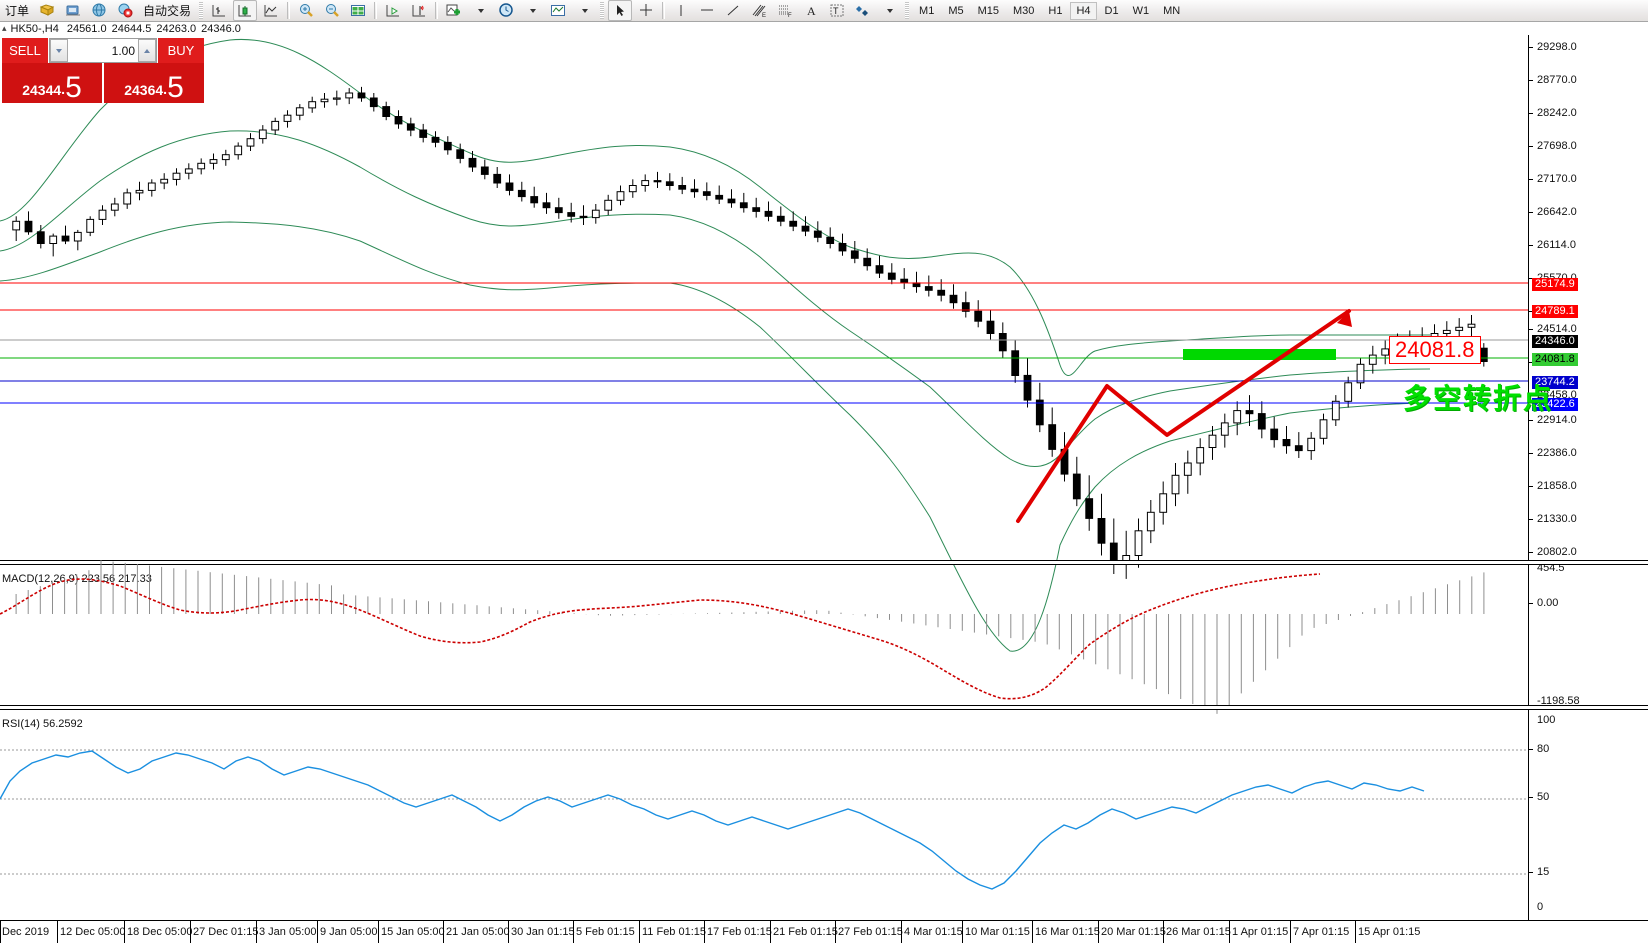 Image resolution: width=1648 pixels, height=944 pixels. I want to click on text-box-icon: T, so click(837, 10).